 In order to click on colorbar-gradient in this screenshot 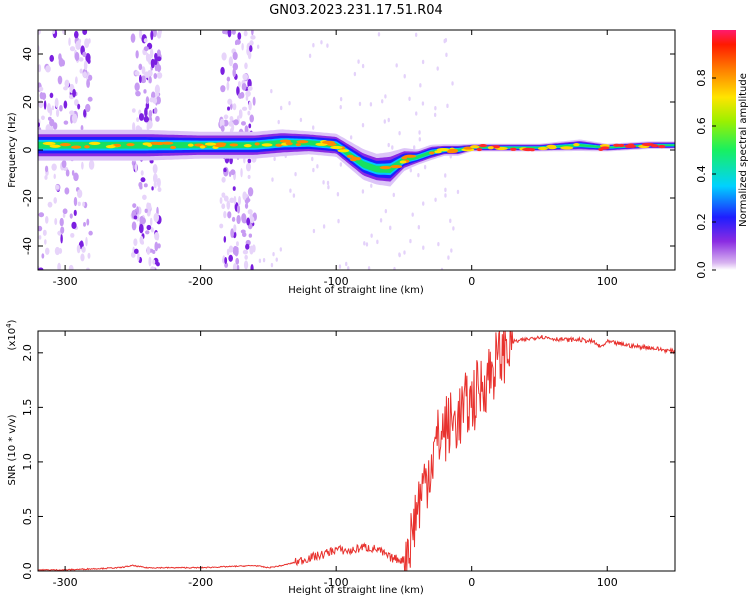, I will do `click(724, 150)`.